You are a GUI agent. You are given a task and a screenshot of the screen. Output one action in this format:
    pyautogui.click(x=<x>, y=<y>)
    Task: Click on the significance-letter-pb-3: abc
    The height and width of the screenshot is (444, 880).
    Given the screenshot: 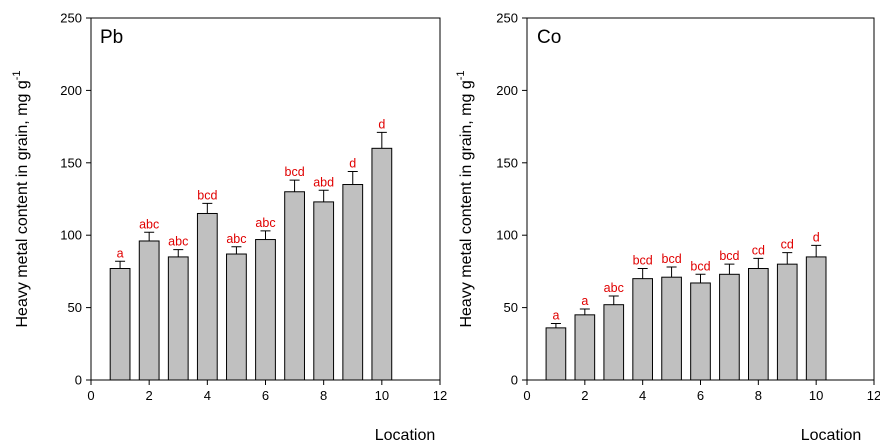 What is the action you would take?
    pyautogui.click(x=178, y=242)
    